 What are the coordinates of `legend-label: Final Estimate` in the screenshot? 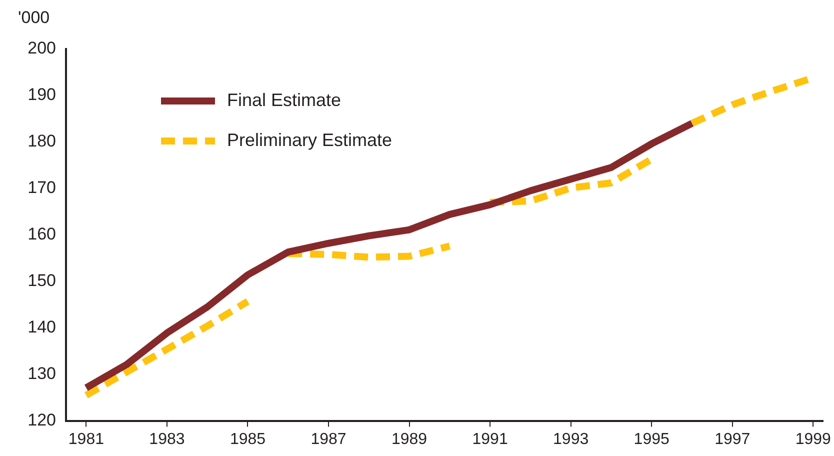 It's located at (284, 100).